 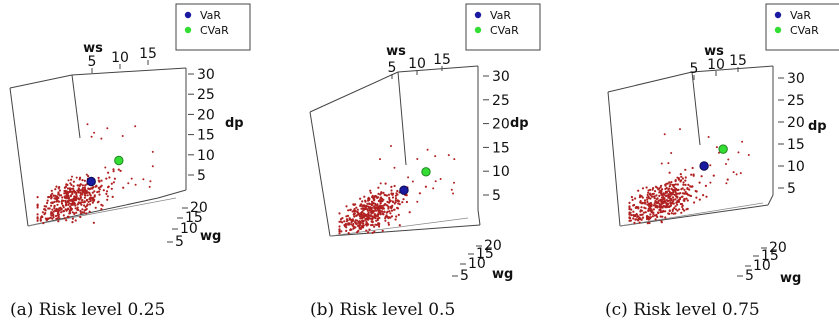 I want to click on caption-a: (a) Risk level 0.25, so click(x=88, y=310).